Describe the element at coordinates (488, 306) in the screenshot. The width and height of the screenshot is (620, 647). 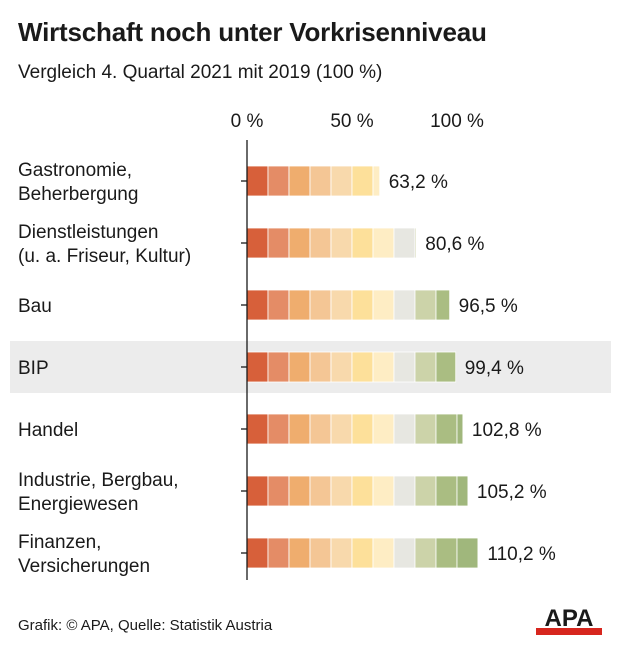
I see `bar-value-label: 96,5 %` at that location.